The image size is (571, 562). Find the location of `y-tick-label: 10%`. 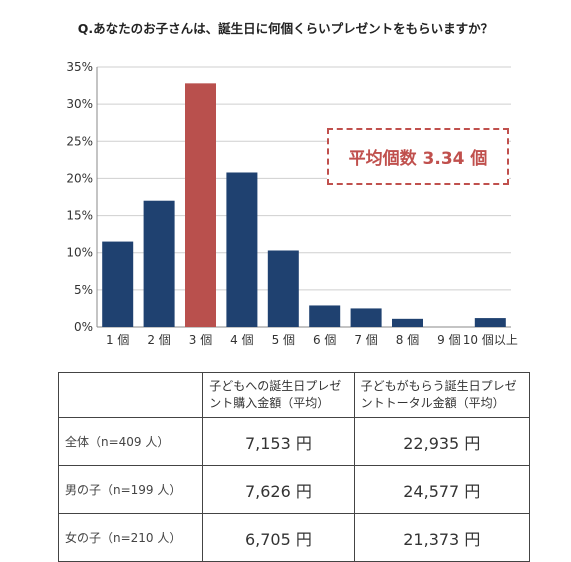

y-tick-label: 10% is located at coordinates (79, 253).